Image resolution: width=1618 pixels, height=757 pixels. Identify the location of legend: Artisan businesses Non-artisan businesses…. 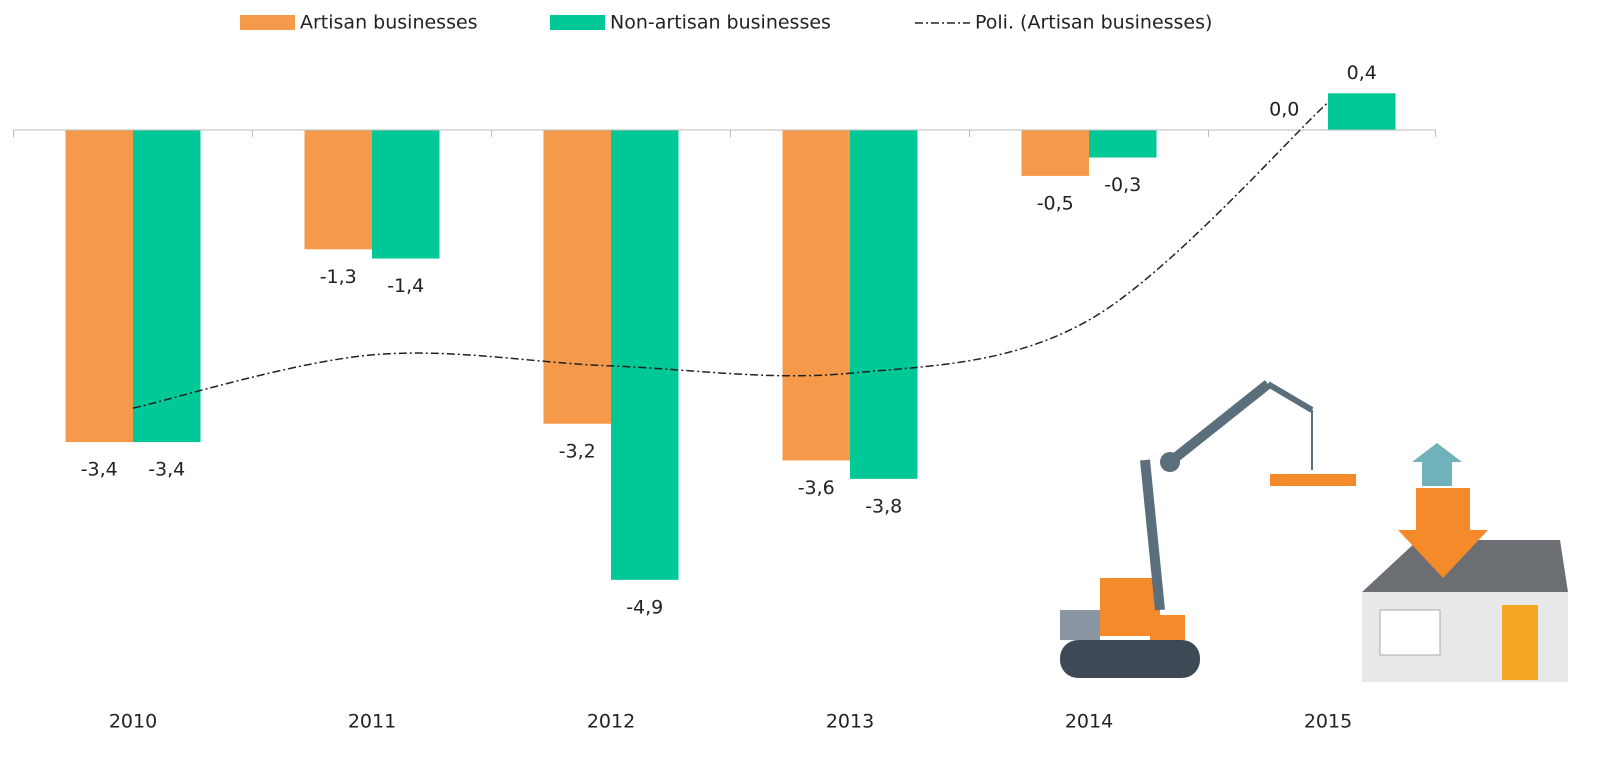
(726, 23).